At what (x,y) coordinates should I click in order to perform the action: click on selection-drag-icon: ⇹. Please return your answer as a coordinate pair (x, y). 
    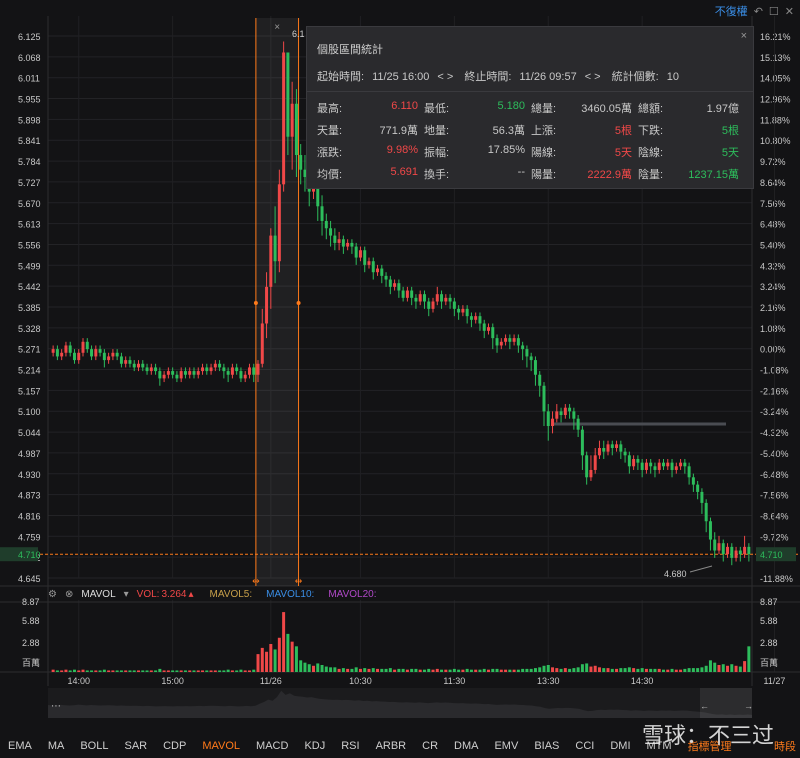
    Looking at the image, I should click on (299, 581).